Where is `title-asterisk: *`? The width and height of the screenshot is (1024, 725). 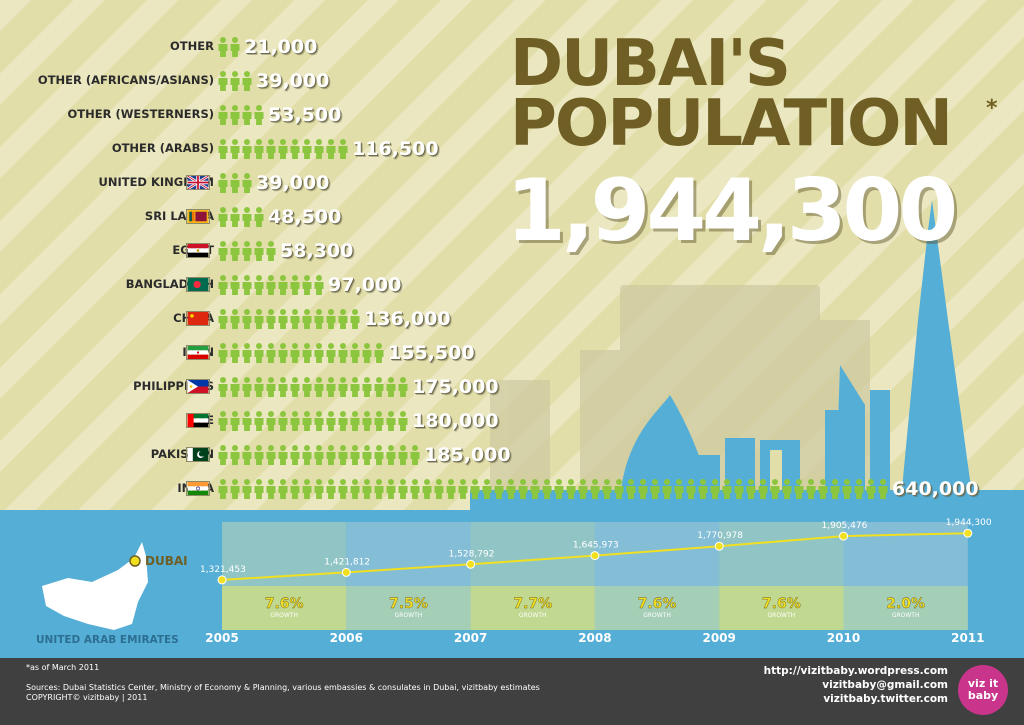 title-asterisk: * is located at coordinates (992, 108).